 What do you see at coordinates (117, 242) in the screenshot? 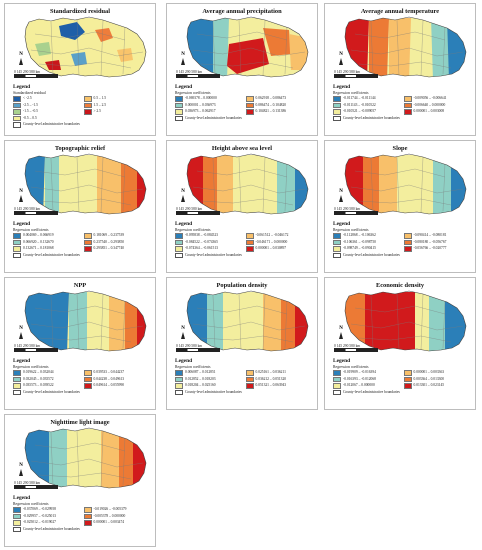
I see `legend-item: 0.237540 – 0.293850` at bounding box center [117, 242].